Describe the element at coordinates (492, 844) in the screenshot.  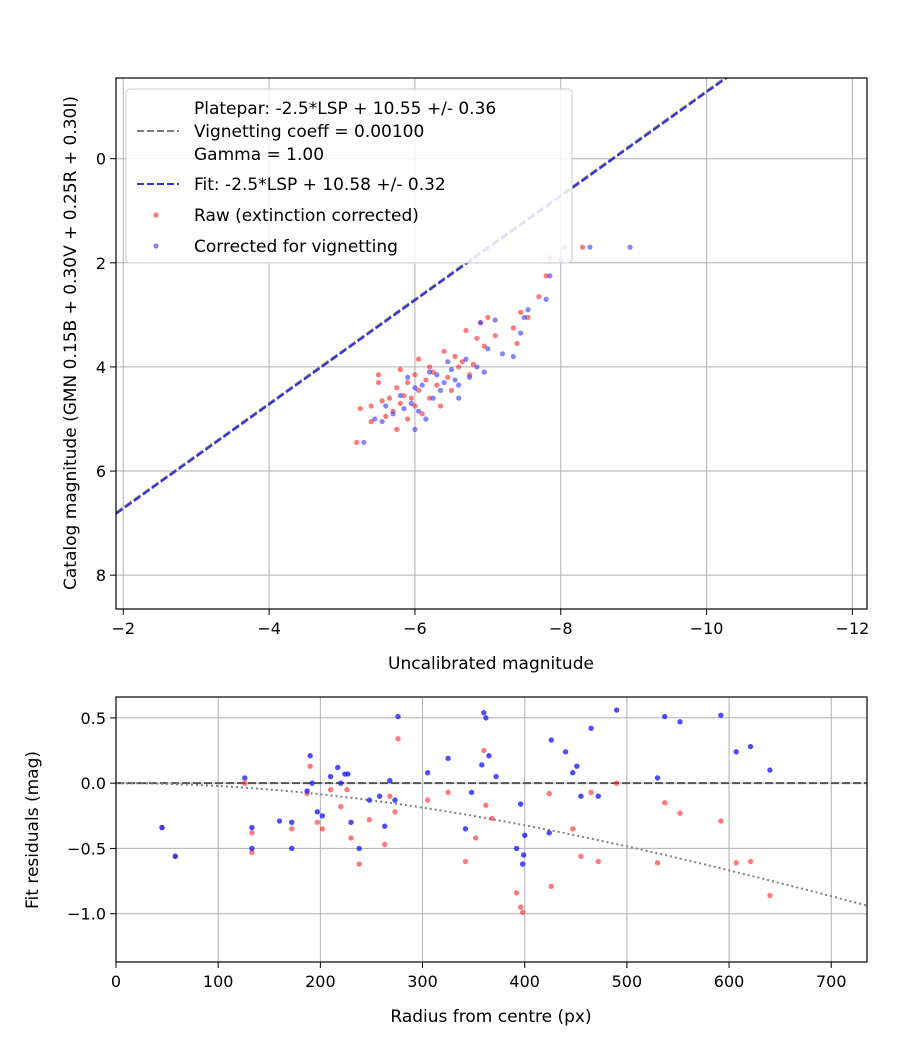
I see `bottom-reference-lines` at that location.